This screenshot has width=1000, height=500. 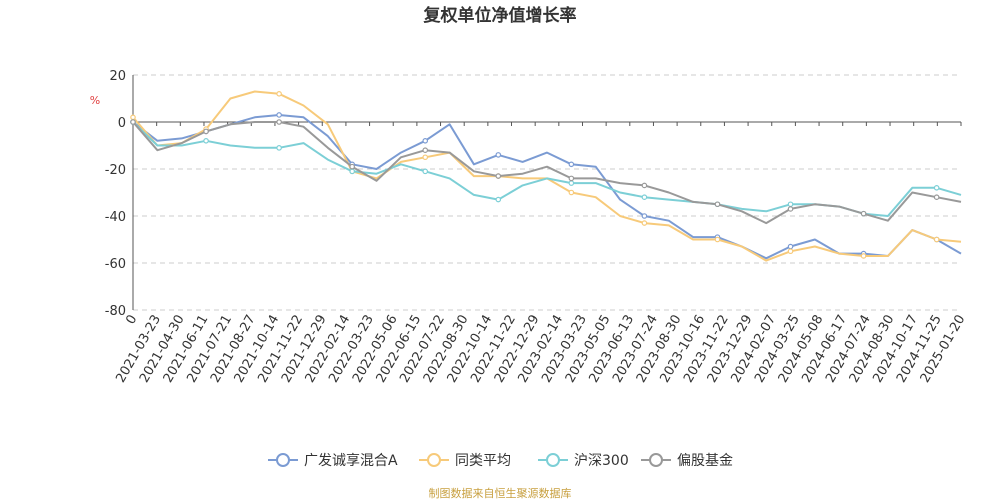 What do you see at coordinates (122, 123) in the screenshot?
I see `y-tick-label: 0` at bounding box center [122, 123].